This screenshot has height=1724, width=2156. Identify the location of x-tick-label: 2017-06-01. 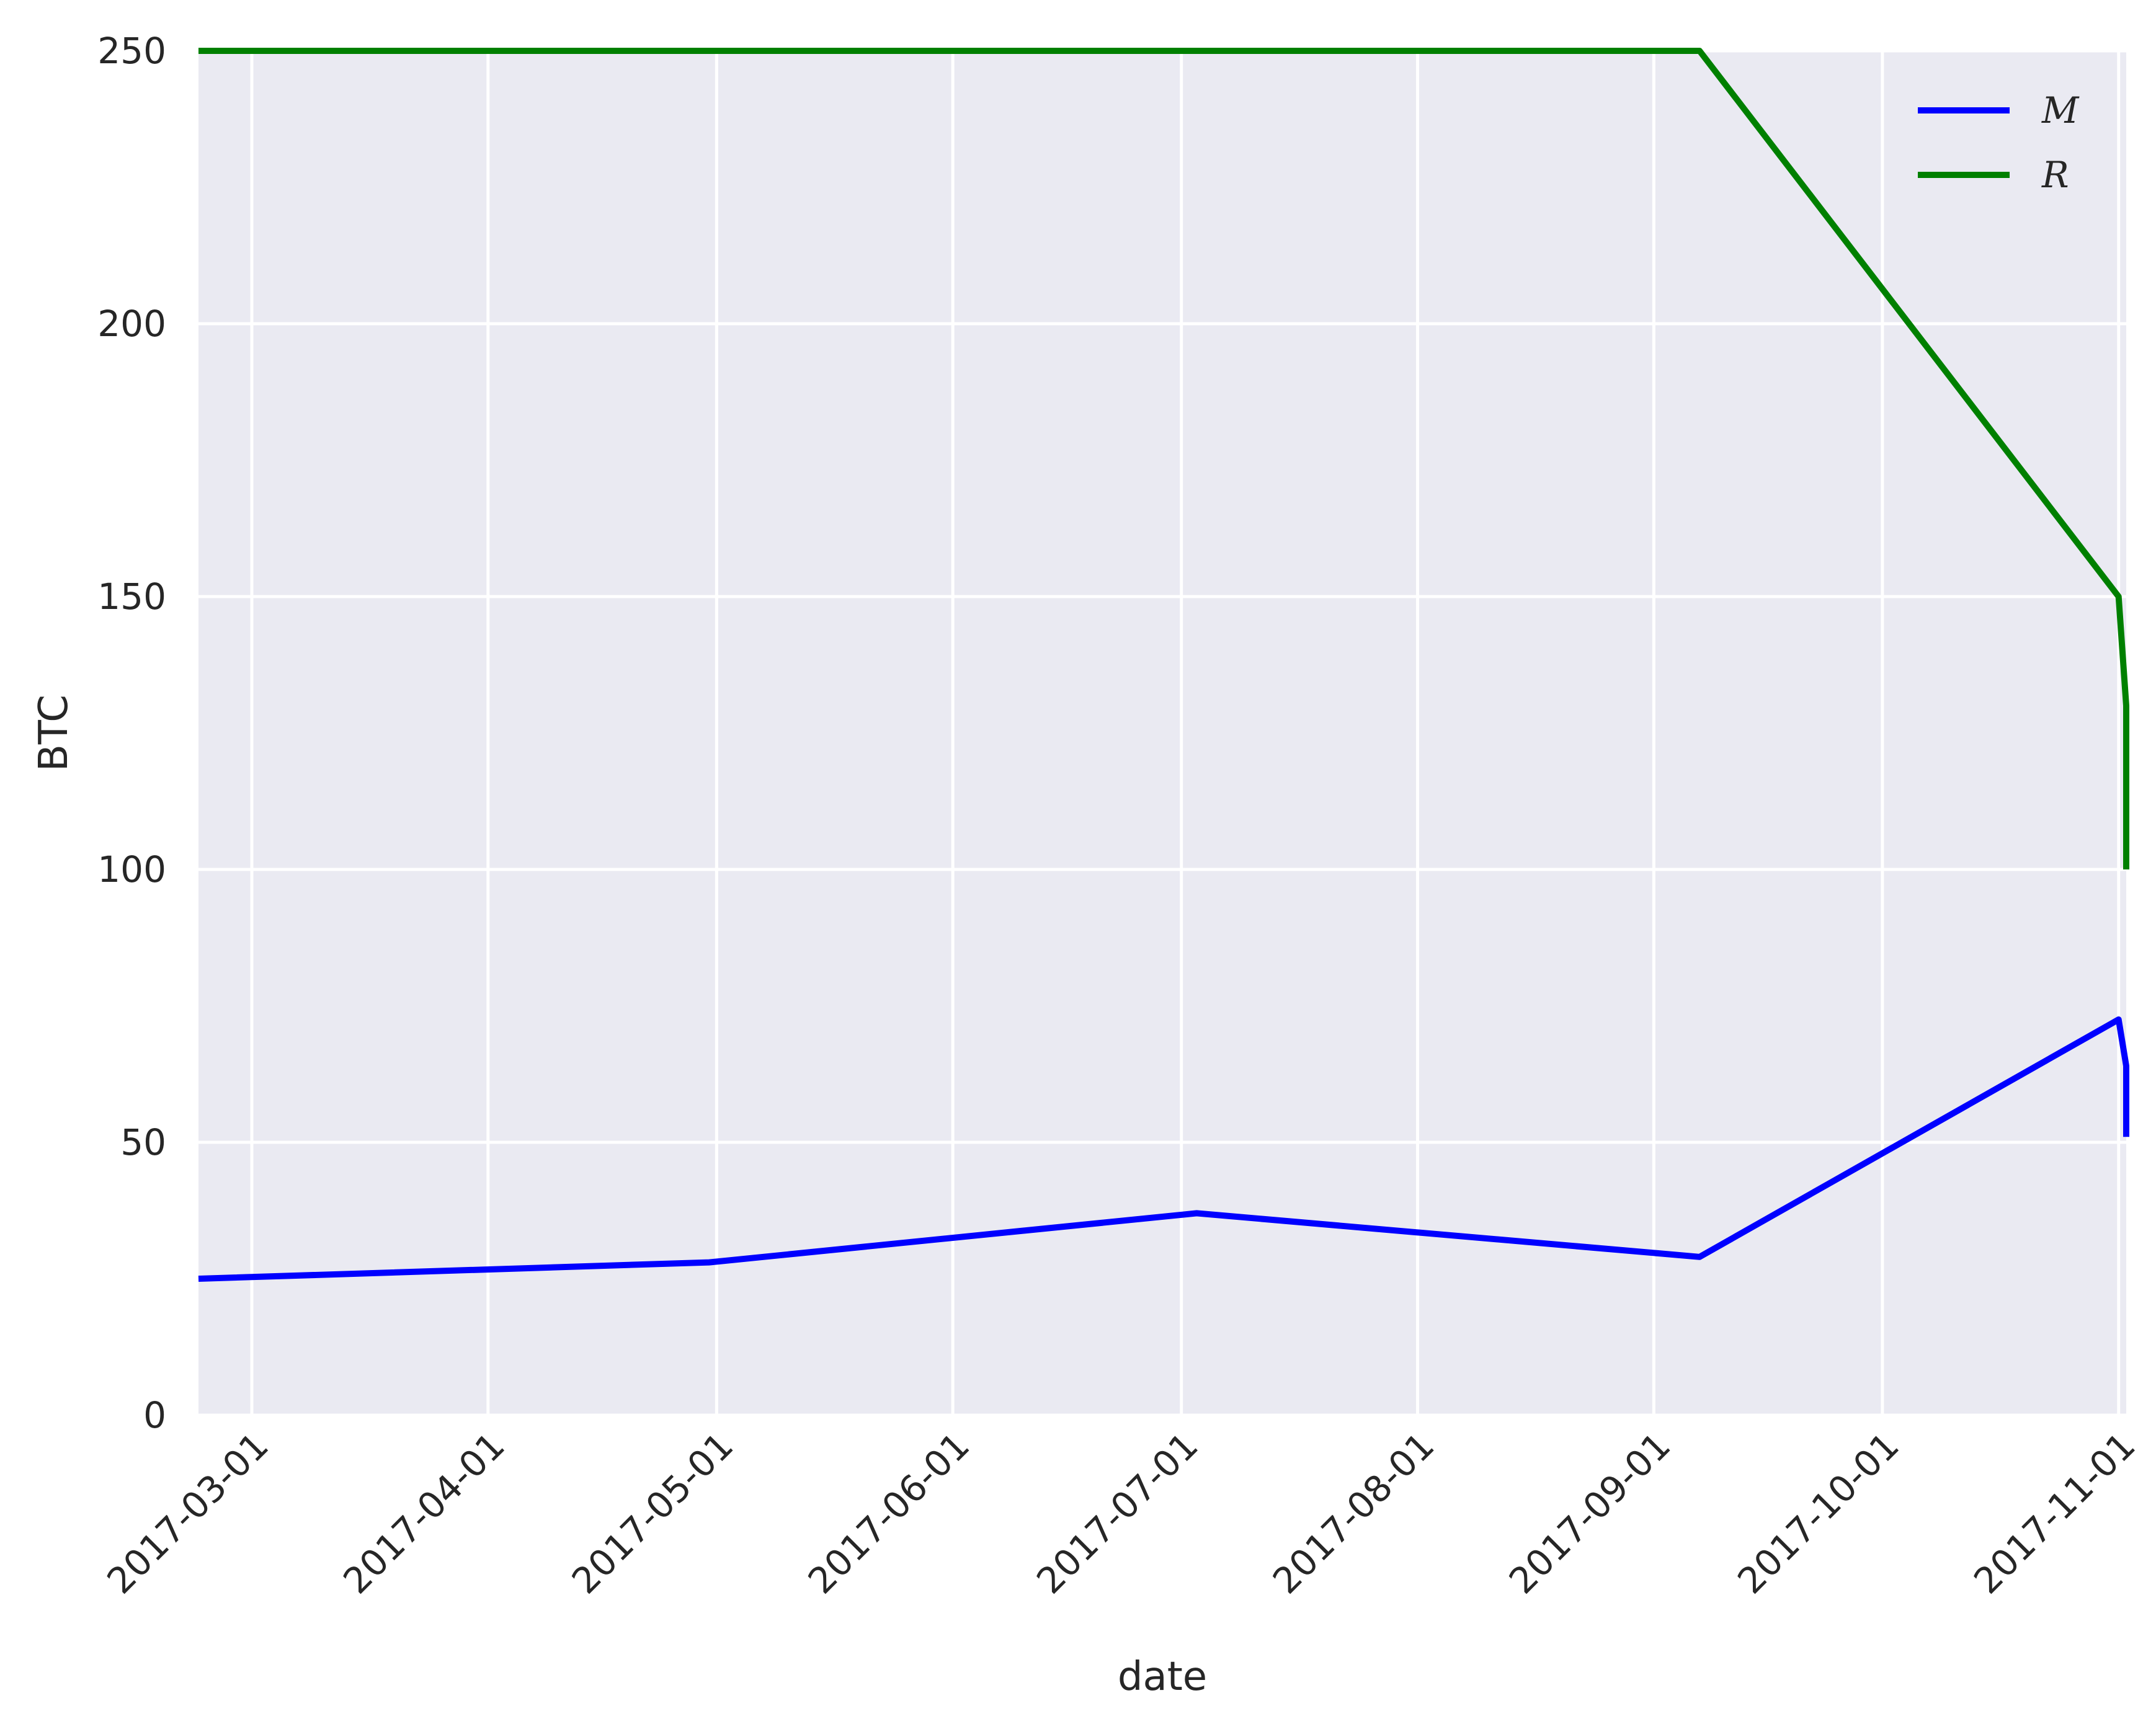
(889, 1513).